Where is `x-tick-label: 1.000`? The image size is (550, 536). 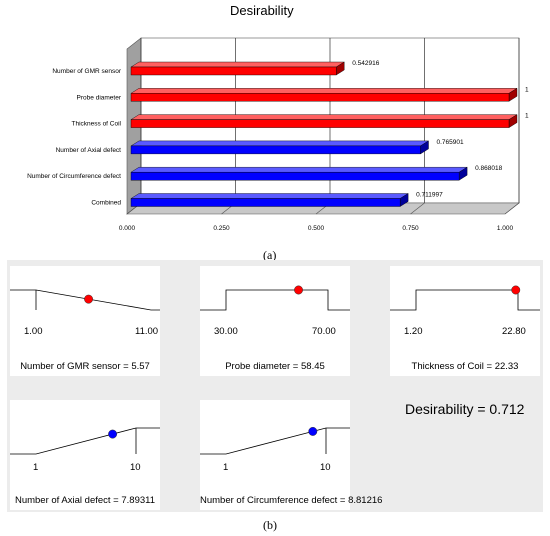
x-tick-label: 1.000 is located at coordinates (505, 228).